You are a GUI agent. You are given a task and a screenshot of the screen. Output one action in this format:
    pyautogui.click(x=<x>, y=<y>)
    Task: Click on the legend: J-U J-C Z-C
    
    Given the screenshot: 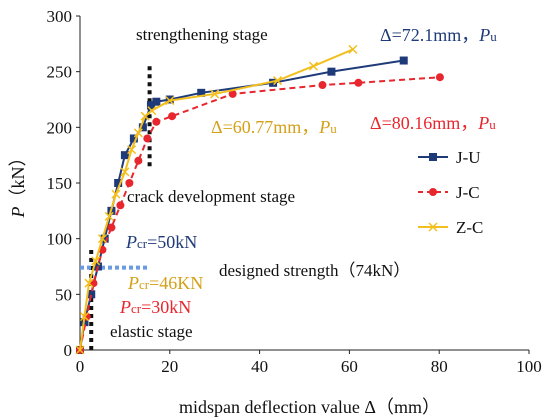 What is the action you would take?
    pyautogui.click(x=450, y=192)
    